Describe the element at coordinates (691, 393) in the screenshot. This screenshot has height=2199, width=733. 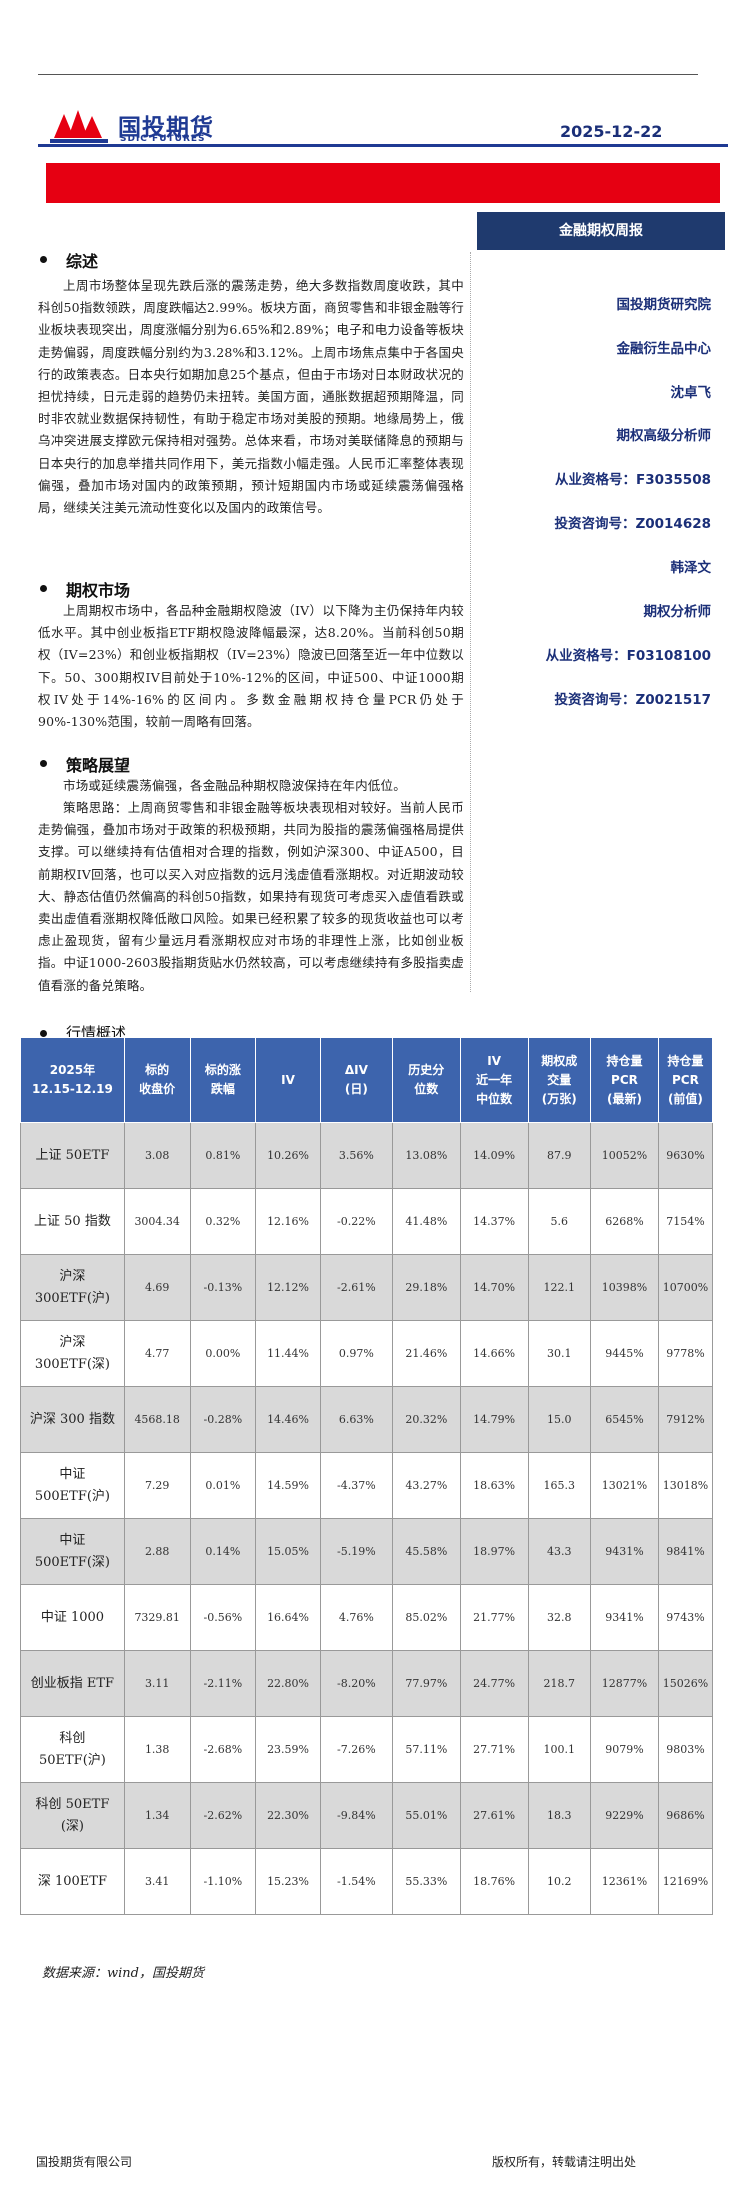
I see `sidebar-analyst-name: 沈卓飞` at that location.